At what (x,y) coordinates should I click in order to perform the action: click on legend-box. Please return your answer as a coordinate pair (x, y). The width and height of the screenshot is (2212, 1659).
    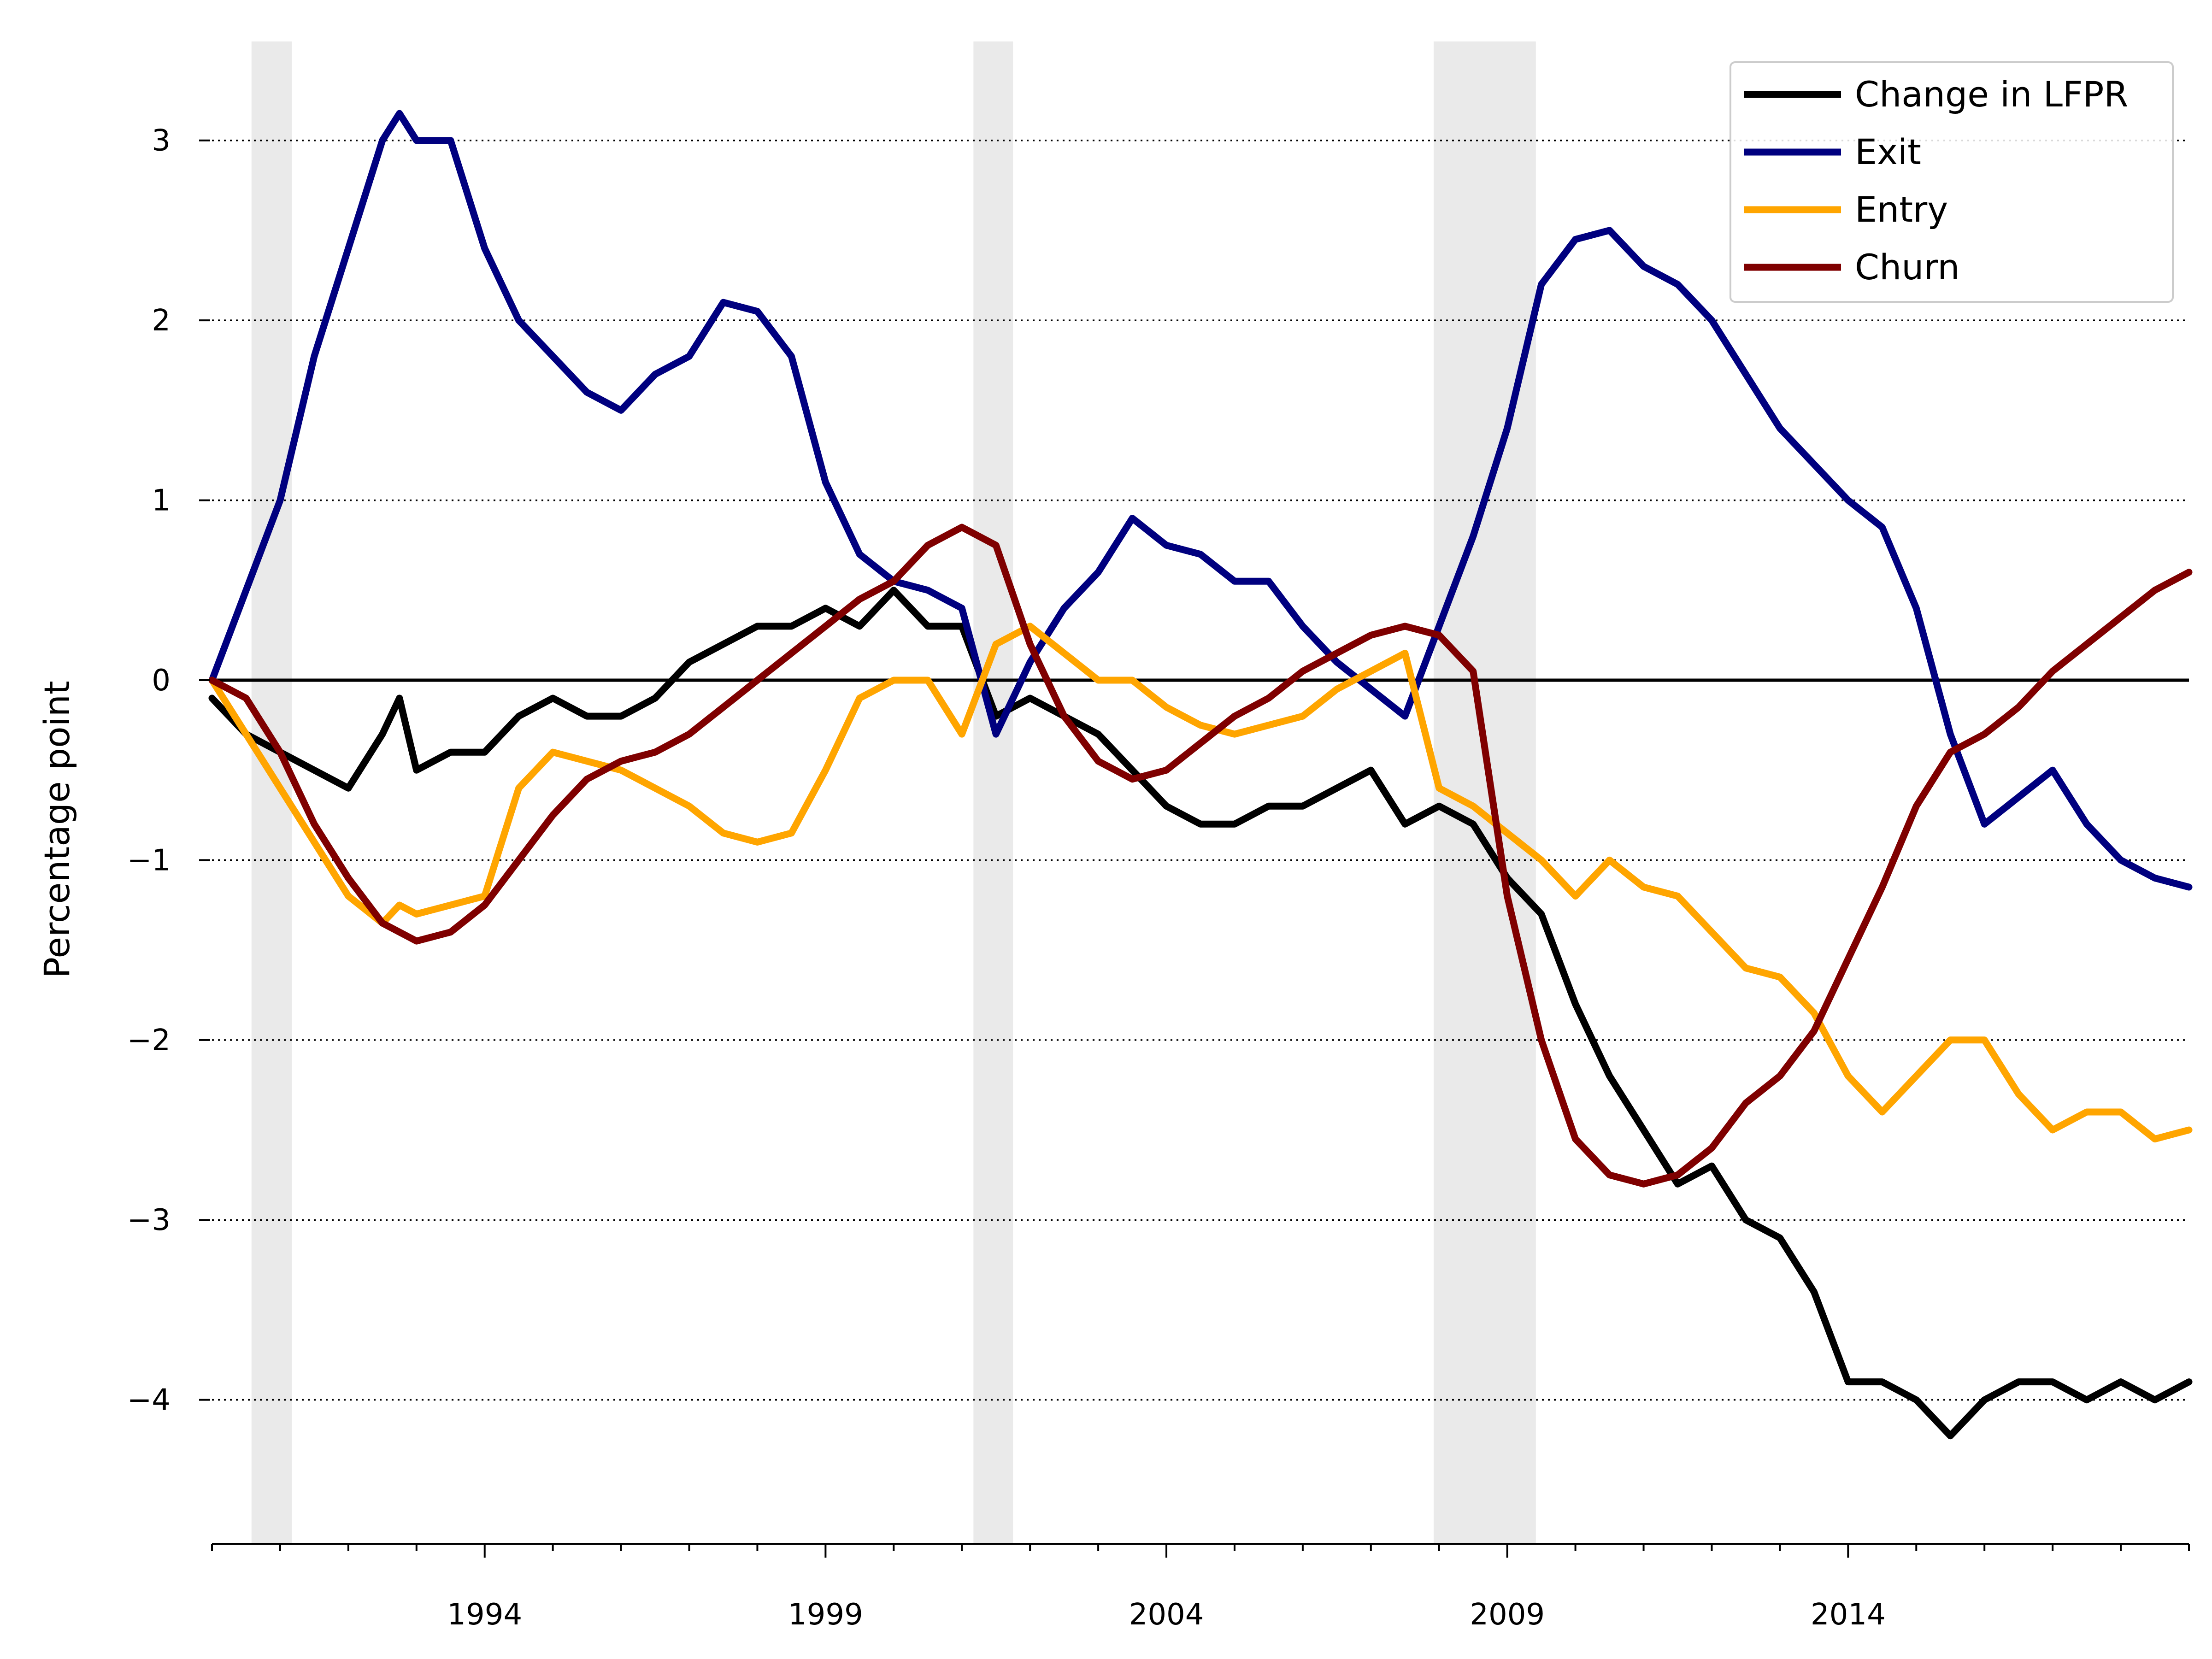
    Looking at the image, I should click on (1952, 182).